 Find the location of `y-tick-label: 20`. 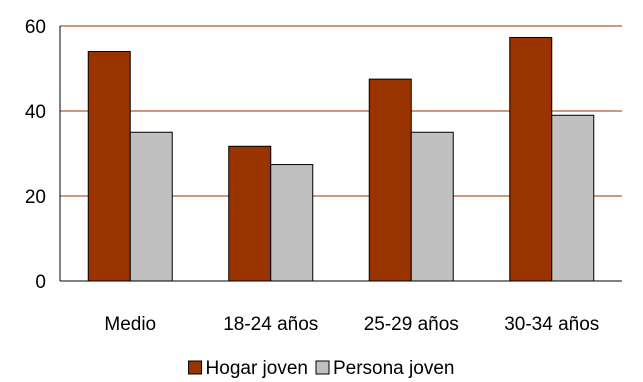

y-tick-label: 20 is located at coordinates (35, 197).